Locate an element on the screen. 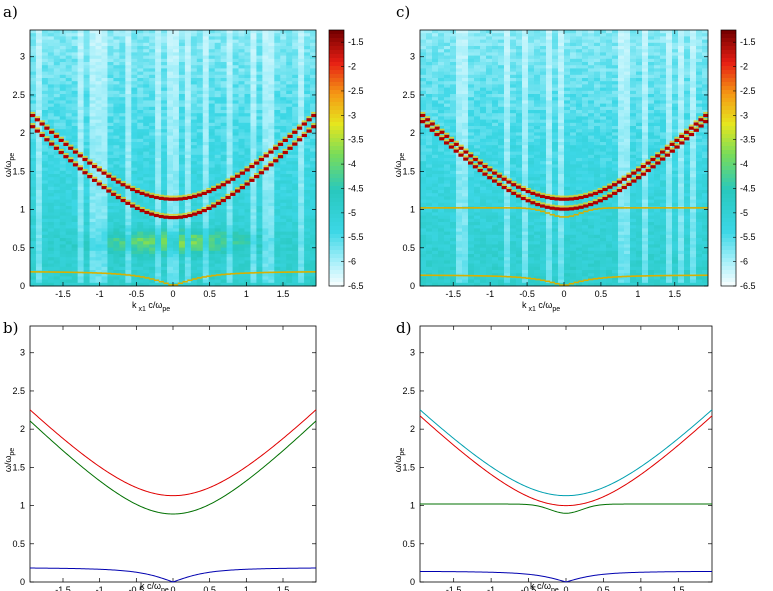 This screenshot has width=773, height=591. x-tick-label: 0.5 is located at coordinates (209, 588).